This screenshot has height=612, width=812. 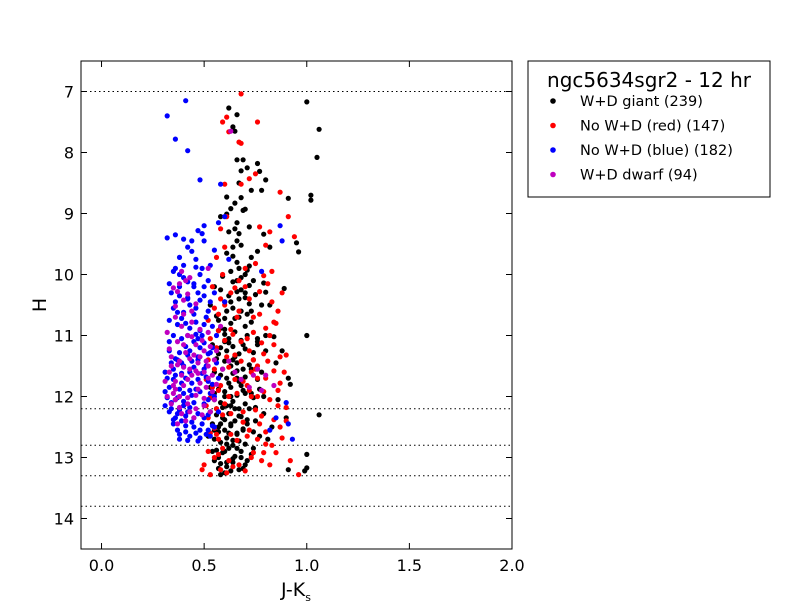 I want to click on legend-box, so click(x=649, y=129).